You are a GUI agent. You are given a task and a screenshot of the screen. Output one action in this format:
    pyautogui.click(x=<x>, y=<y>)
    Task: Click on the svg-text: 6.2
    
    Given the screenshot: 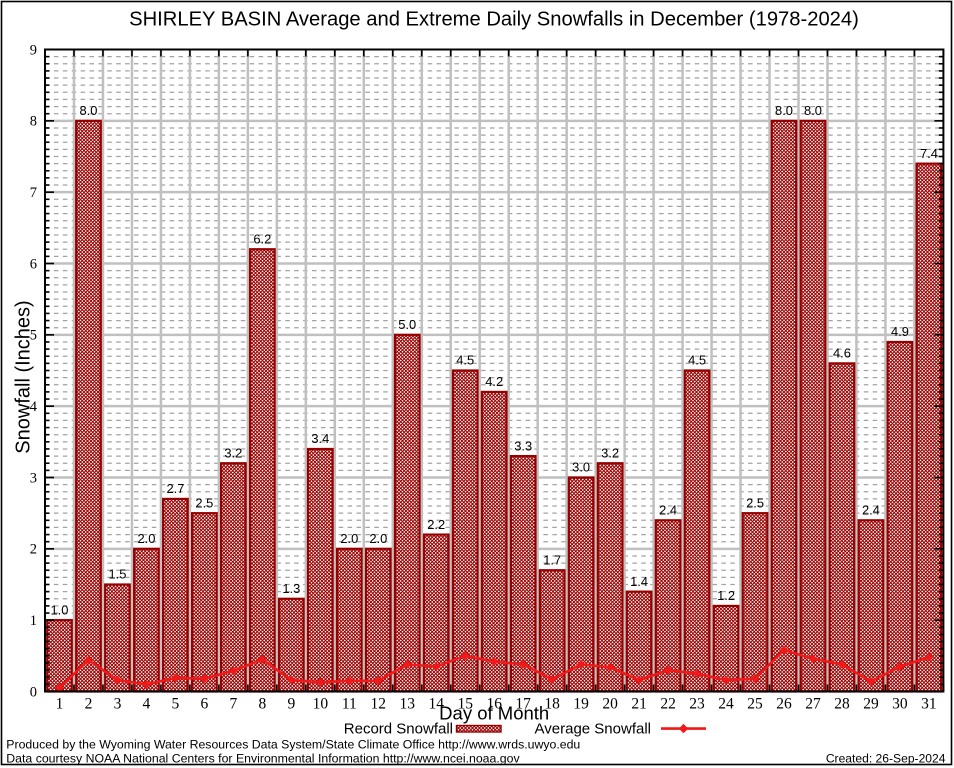 What is the action you would take?
    pyautogui.click(x=262, y=238)
    